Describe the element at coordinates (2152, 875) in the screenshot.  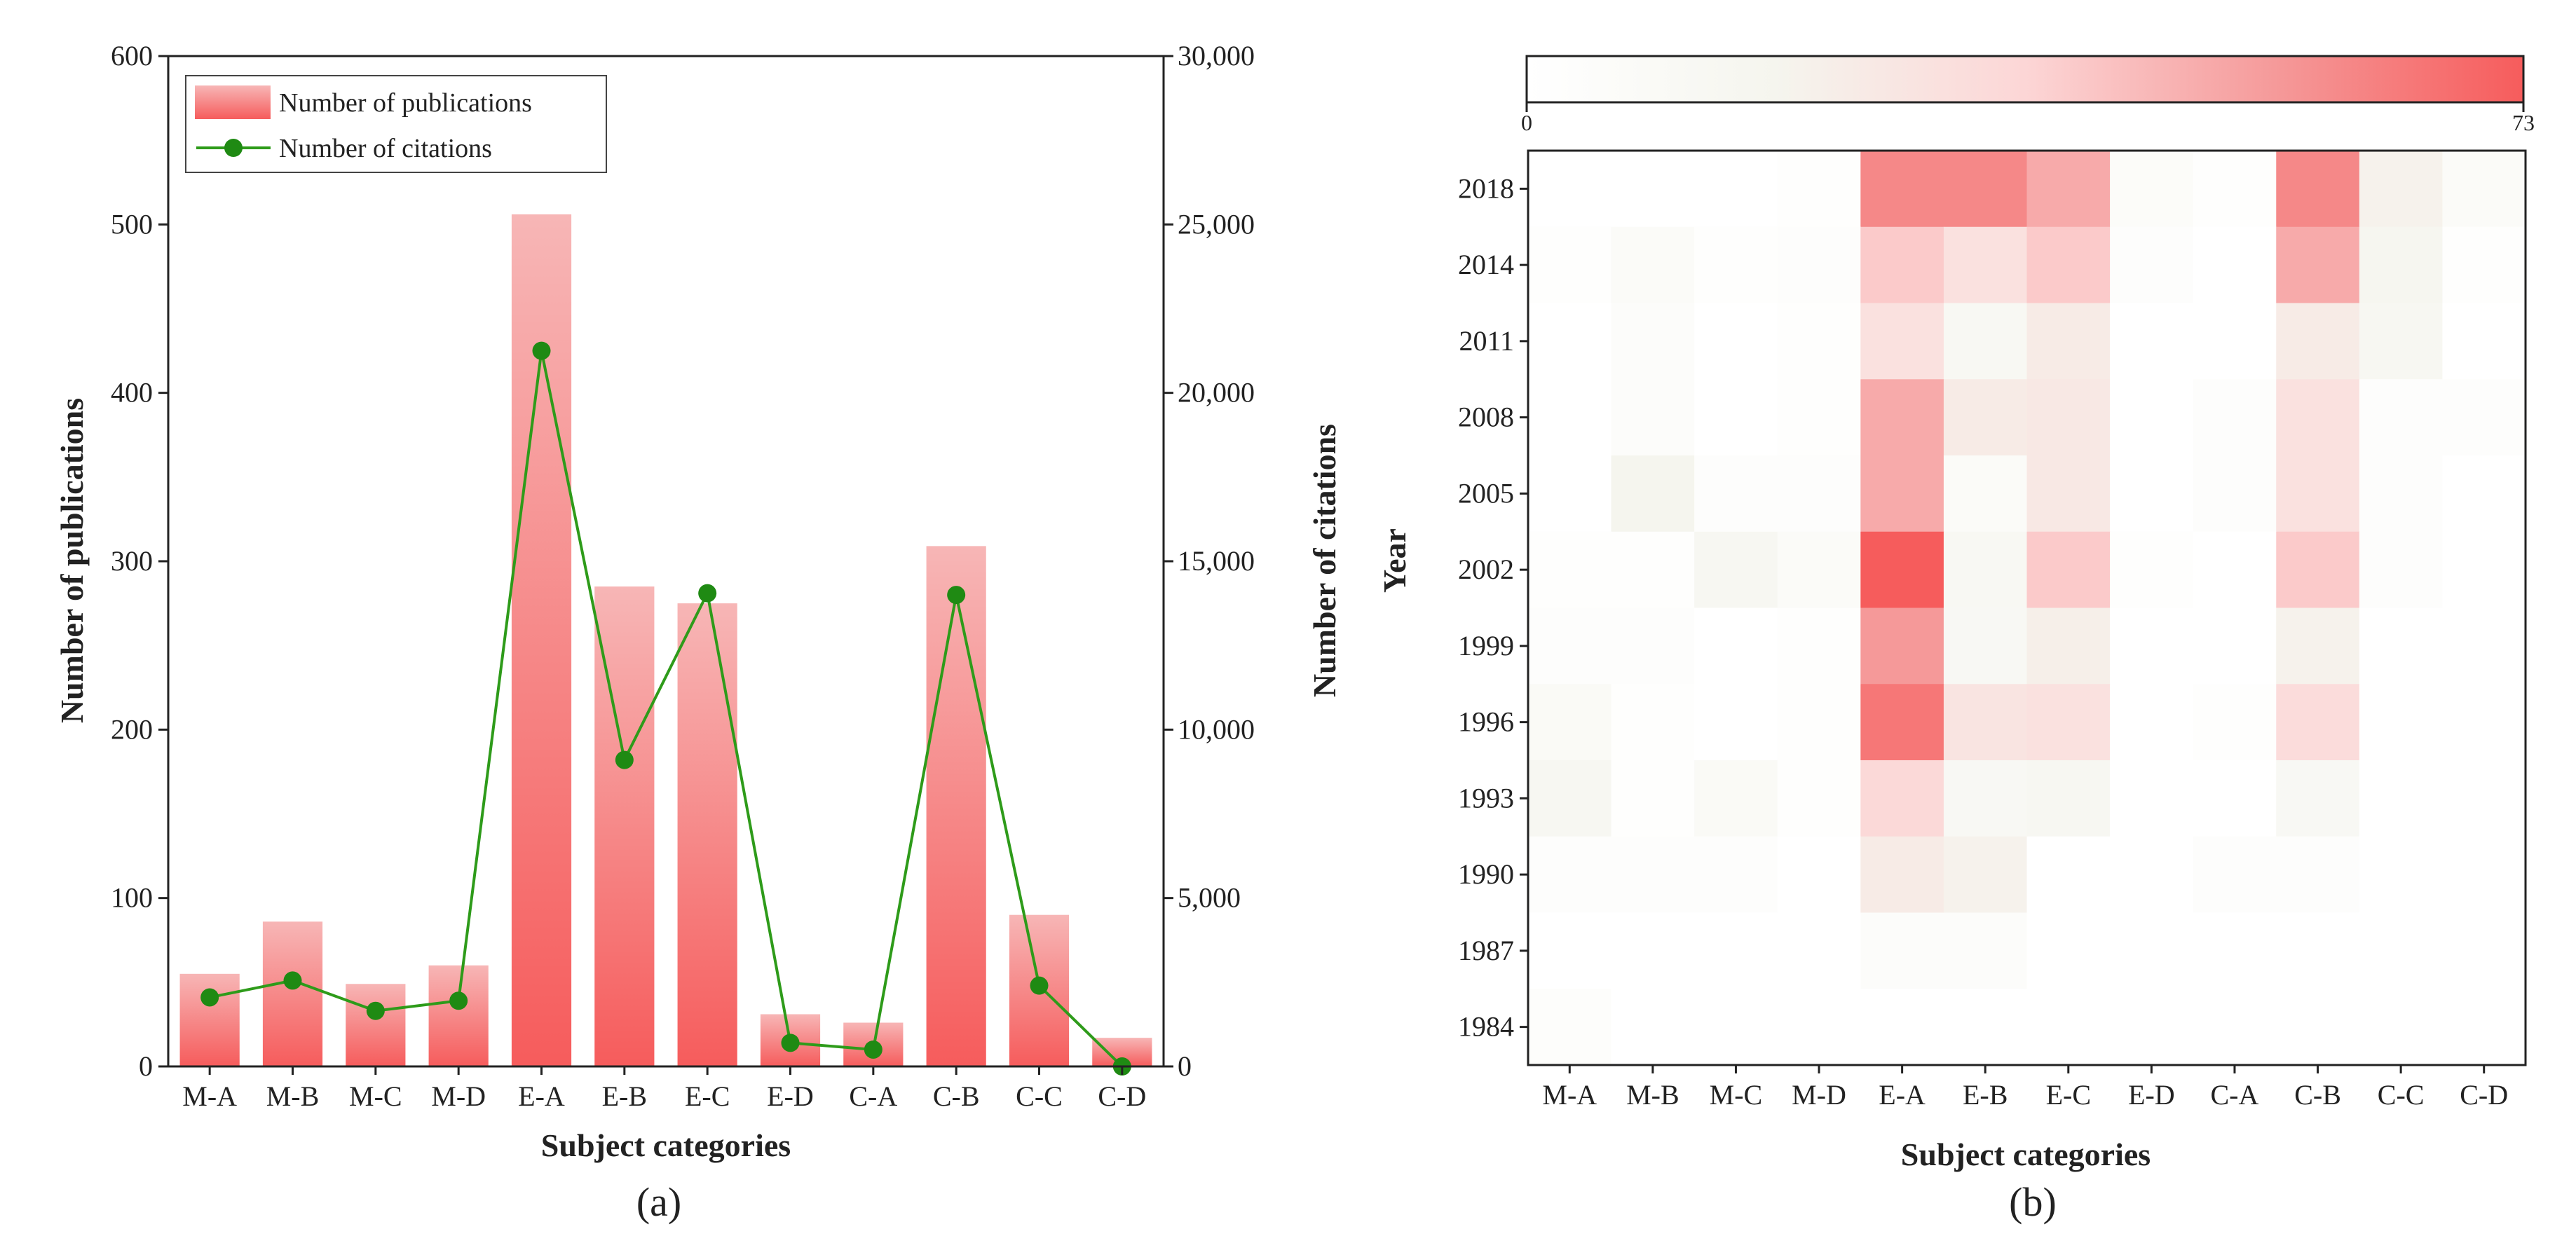
I see `heatmap-cell-1990-e-d` at that location.